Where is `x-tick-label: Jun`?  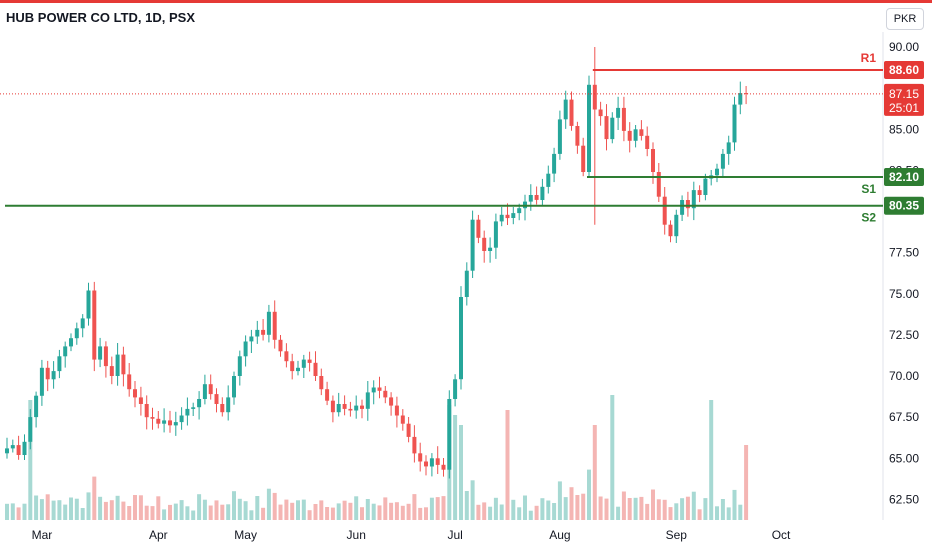 x-tick-label: Jun is located at coordinates (356, 535).